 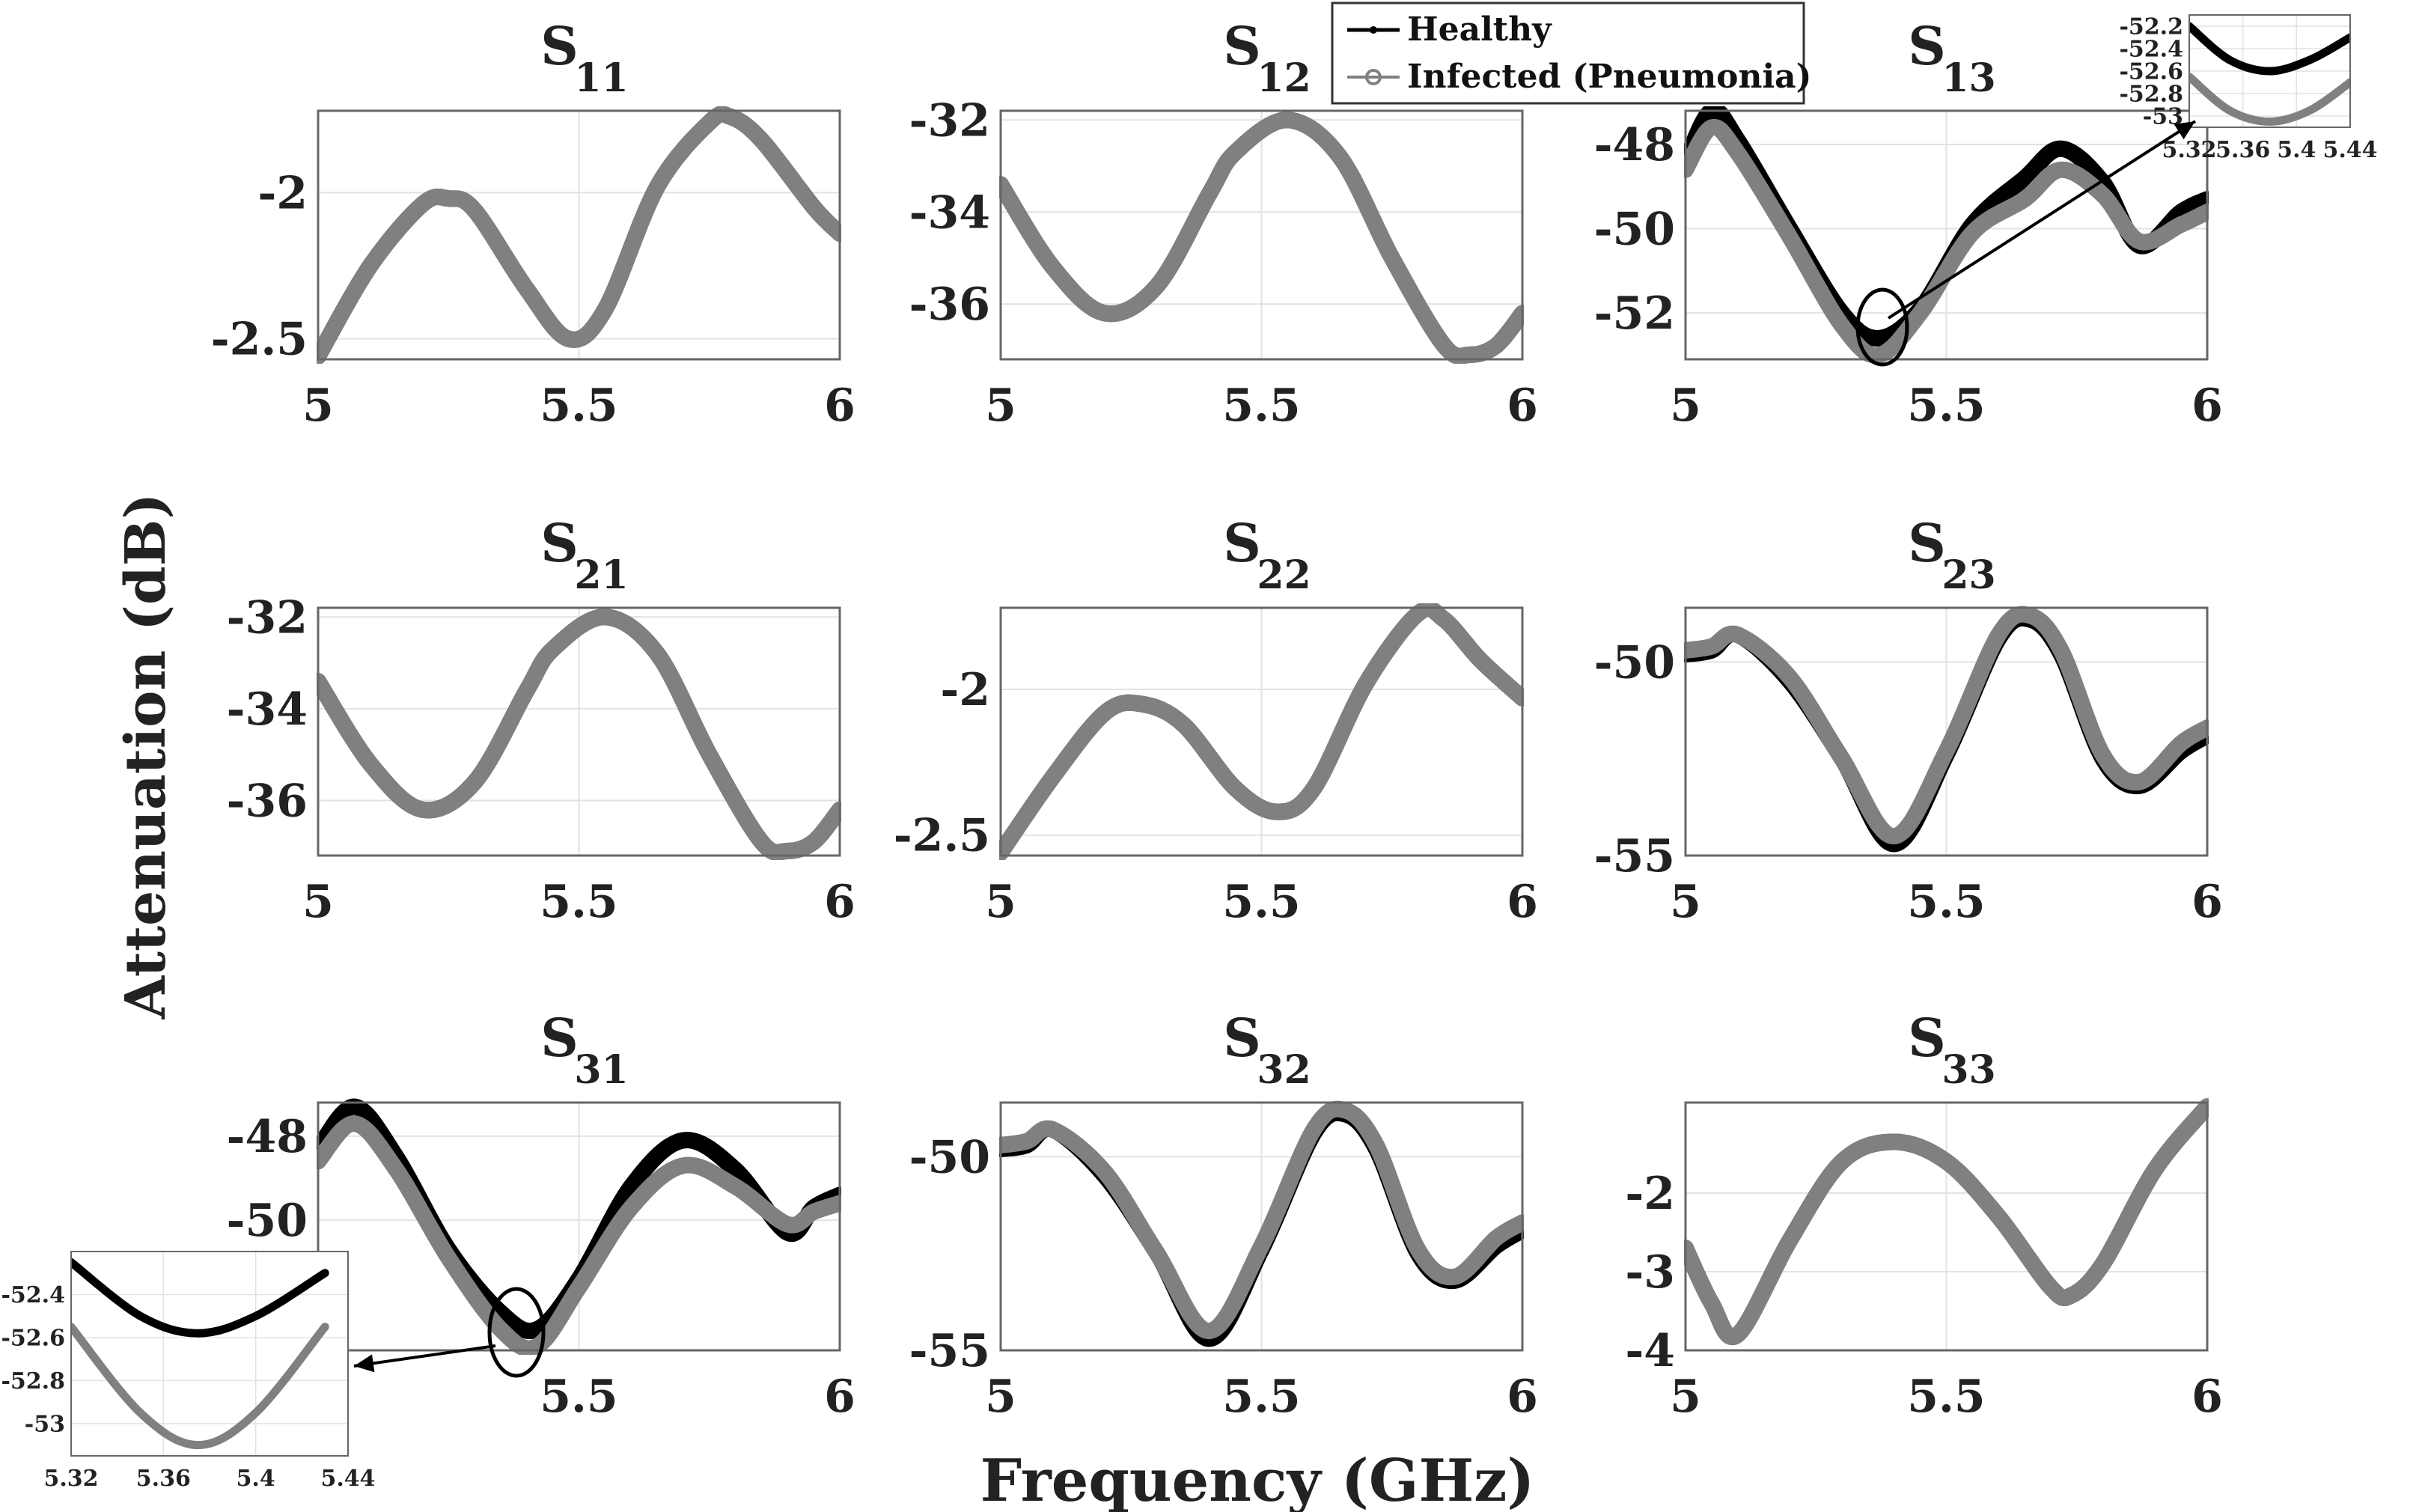 I want to click on subplot-s21: 5 5.5 6 -32 -34 -36 S21, so click(x=541, y=720).